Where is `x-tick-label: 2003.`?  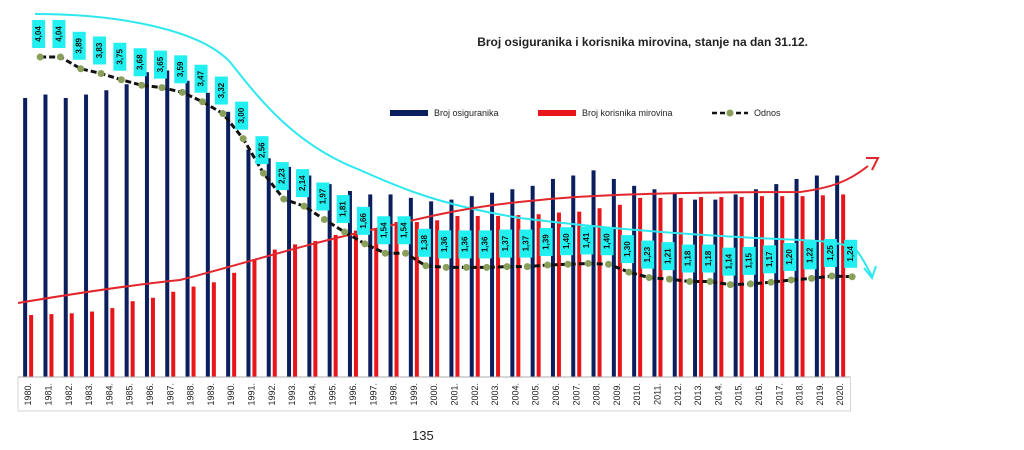 x-tick-label: 2003. is located at coordinates (495, 394).